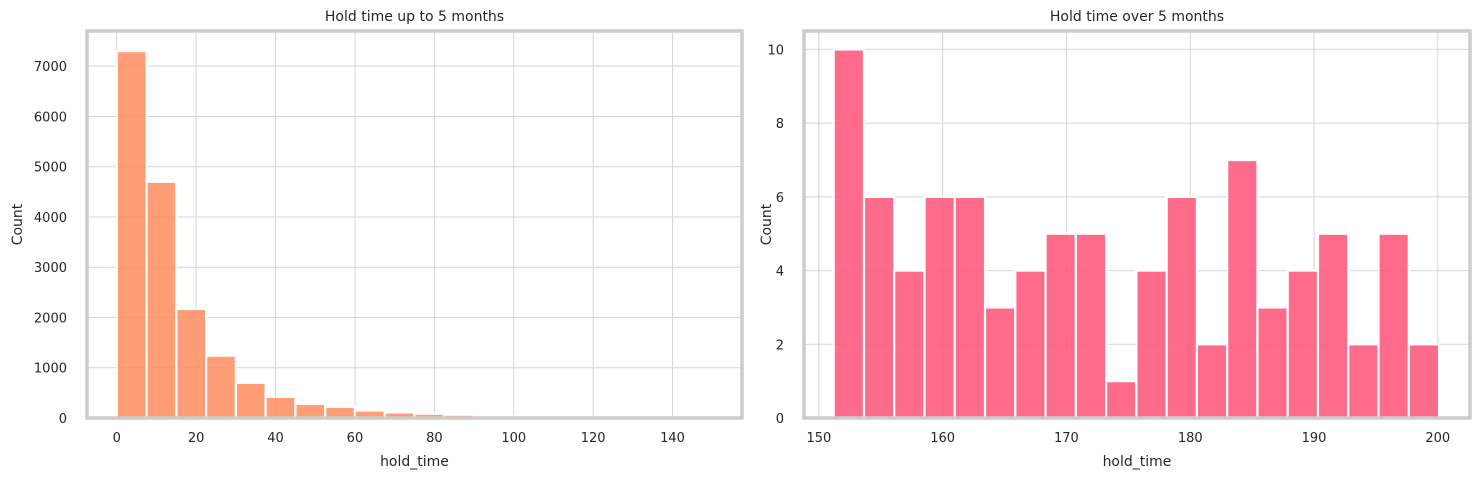 The width and height of the screenshot is (1484, 484). What do you see at coordinates (275, 438) in the screenshot?
I see `x-tick-label: 40` at bounding box center [275, 438].